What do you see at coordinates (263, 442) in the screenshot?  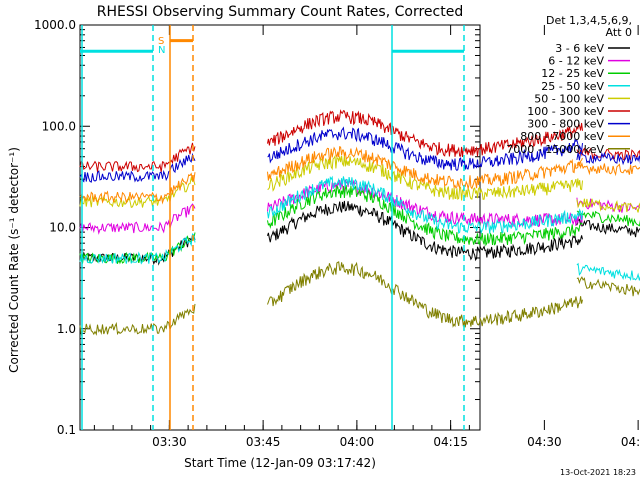 I see `x-tick-label: 03:45` at bounding box center [263, 442].